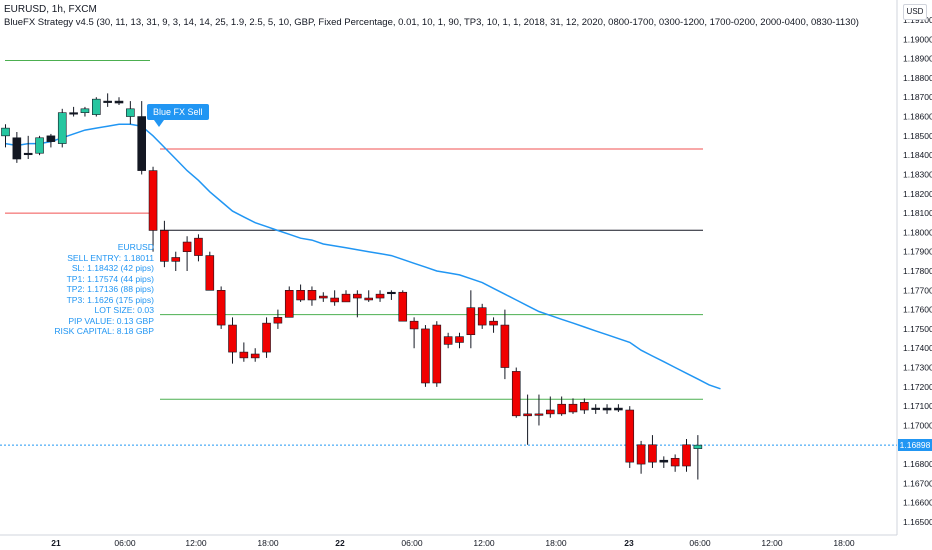 The image size is (932, 550). I want to click on time-axis-label: 22, so click(340, 543).